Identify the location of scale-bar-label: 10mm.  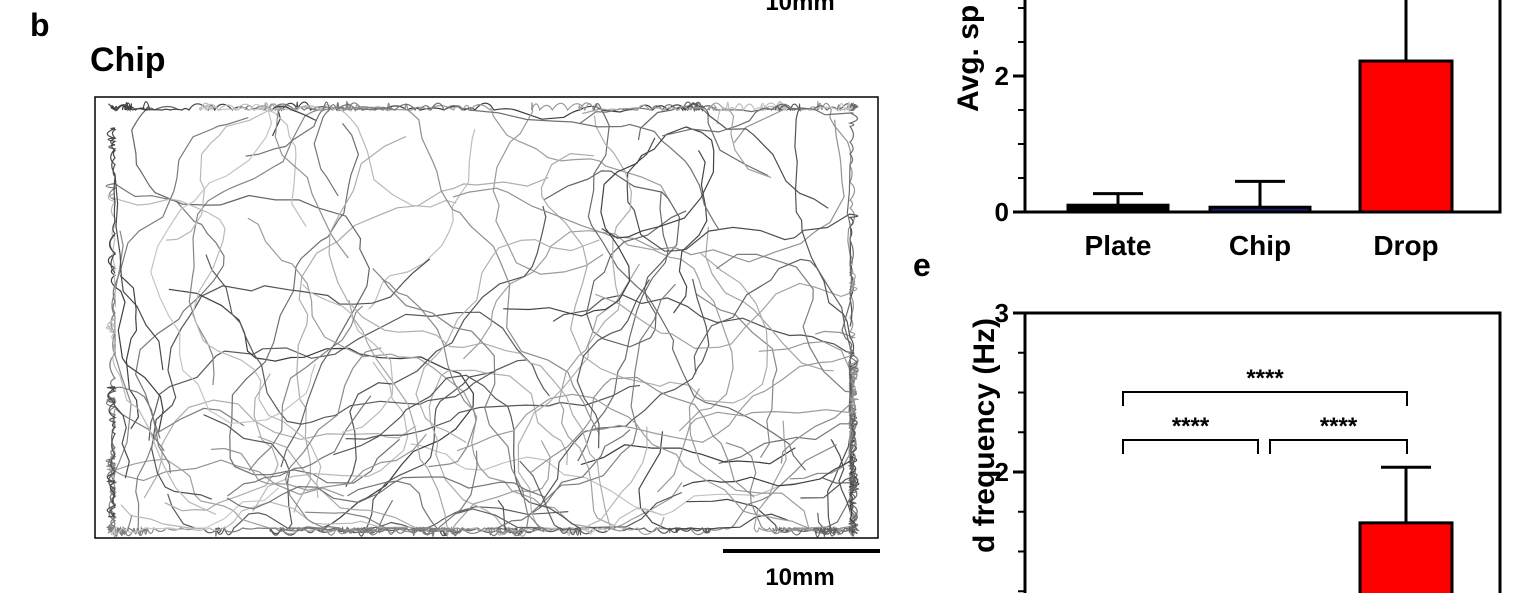
(799, 577).